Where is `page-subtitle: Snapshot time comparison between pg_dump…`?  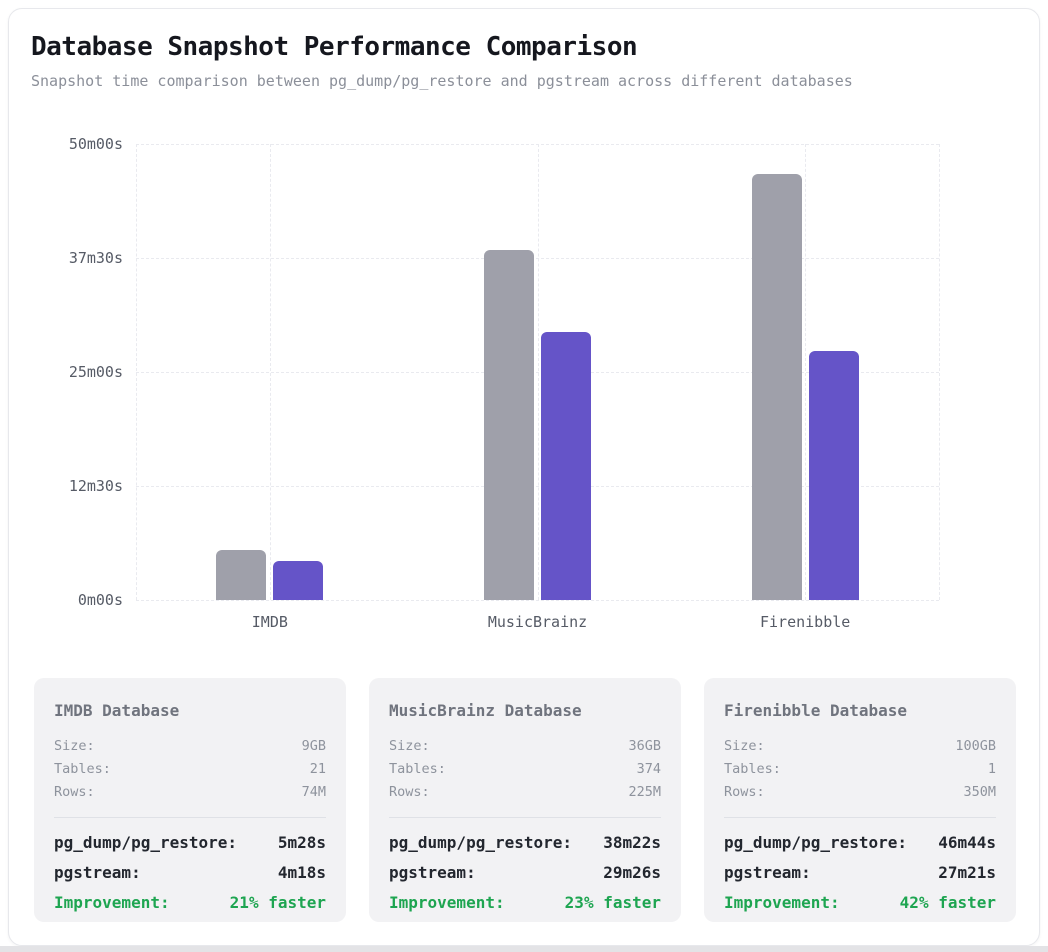
page-subtitle: Snapshot time comparison between pg_dump… is located at coordinates (442, 81).